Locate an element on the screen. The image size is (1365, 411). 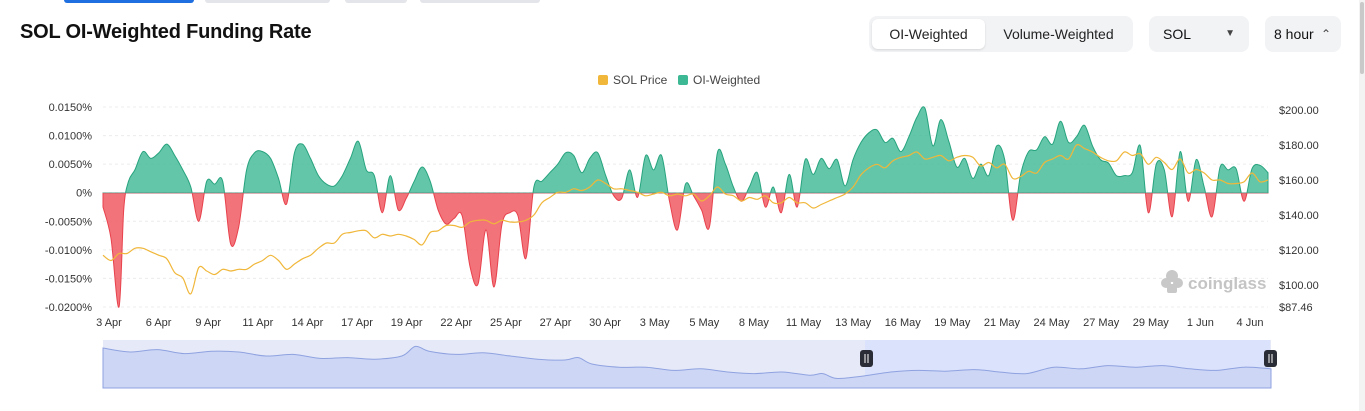
x-tick-label: 29 May is located at coordinates (1151, 323).